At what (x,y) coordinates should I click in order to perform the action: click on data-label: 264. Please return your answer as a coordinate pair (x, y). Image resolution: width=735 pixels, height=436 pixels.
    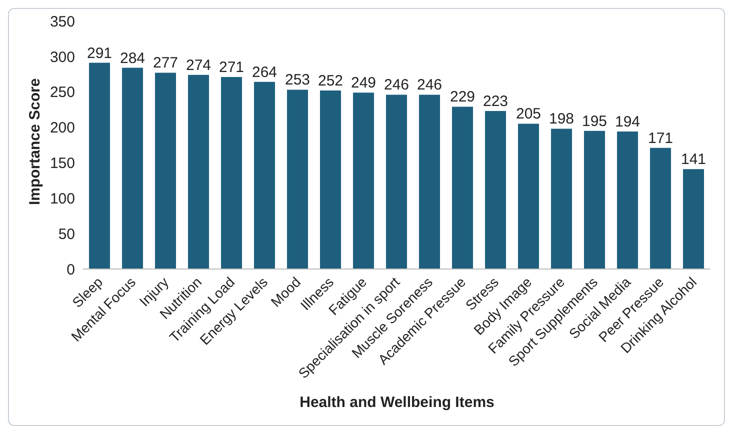
    Looking at the image, I should click on (265, 72).